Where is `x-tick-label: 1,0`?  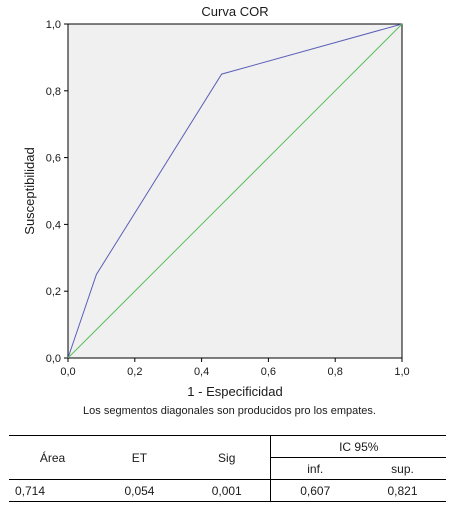 x-tick-label: 1,0 is located at coordinates (401, 372).